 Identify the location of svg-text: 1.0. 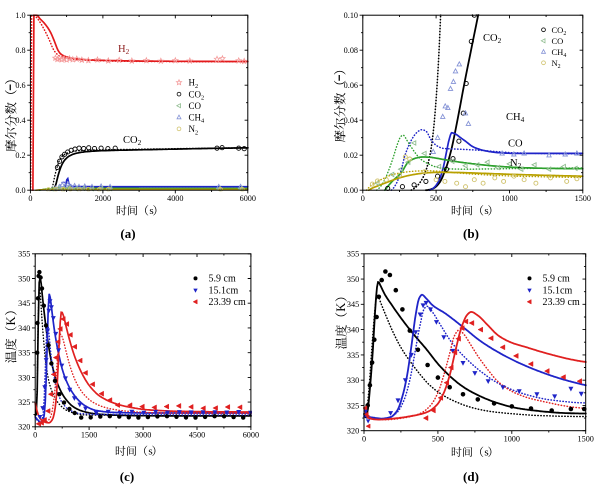
(20, 15).